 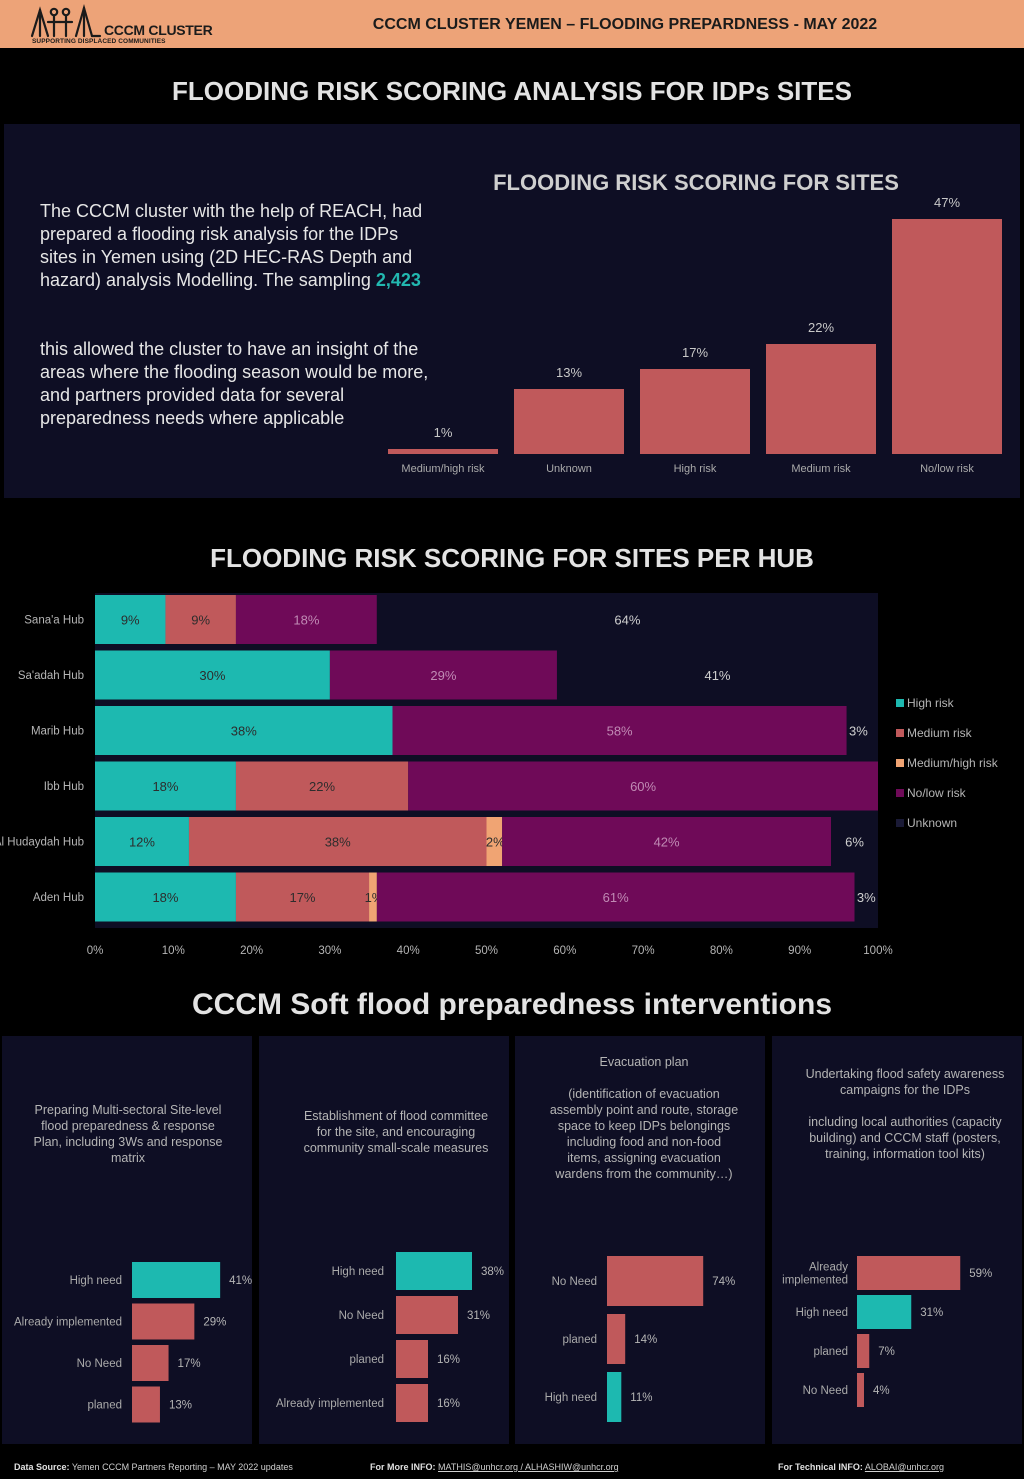 What do you see at coordinates (214, 1323) in the screenshot?
I see `intervention-value-label: 29%` at bounding box center [214, 1323].